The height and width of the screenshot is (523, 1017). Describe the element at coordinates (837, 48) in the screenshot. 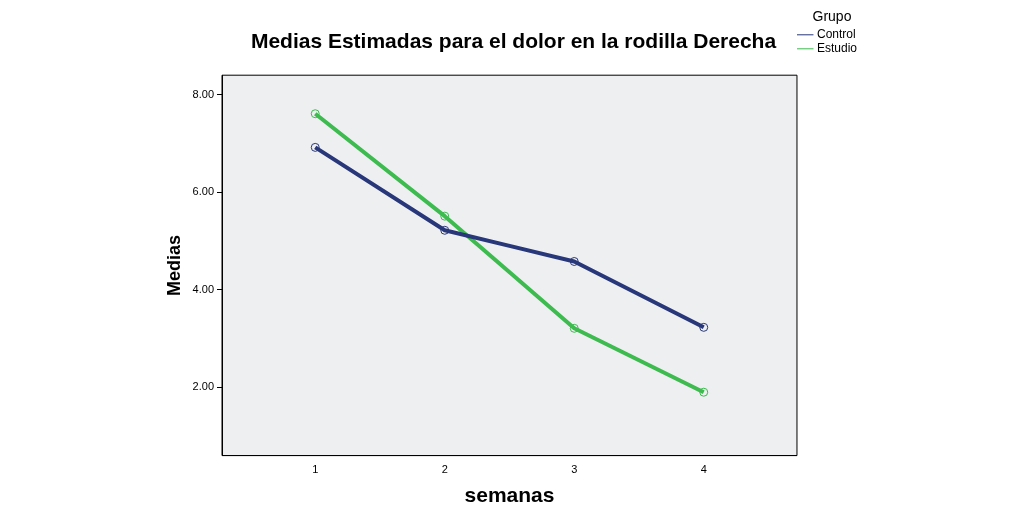

I see `legend-label: Estudio` at that location.